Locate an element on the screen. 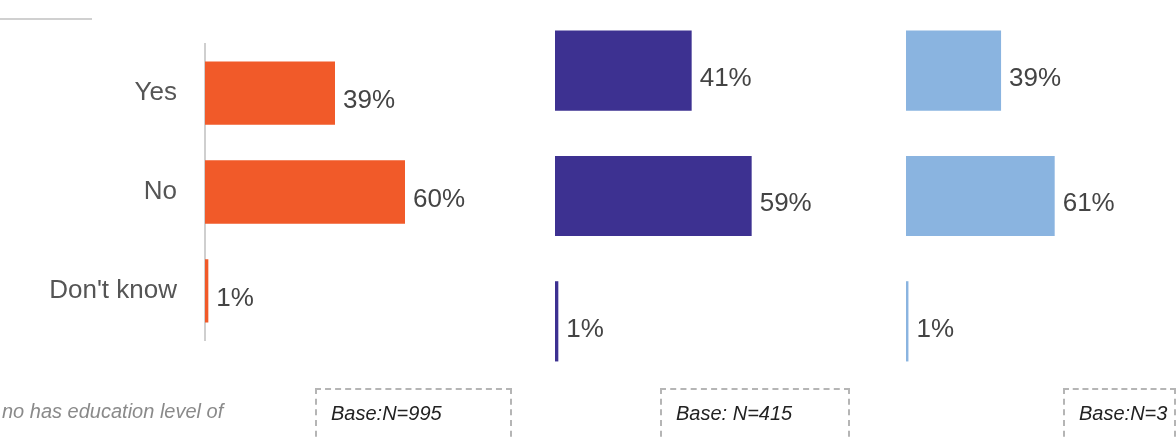  text: Base: N=415 is located at coordinates (755, 413).